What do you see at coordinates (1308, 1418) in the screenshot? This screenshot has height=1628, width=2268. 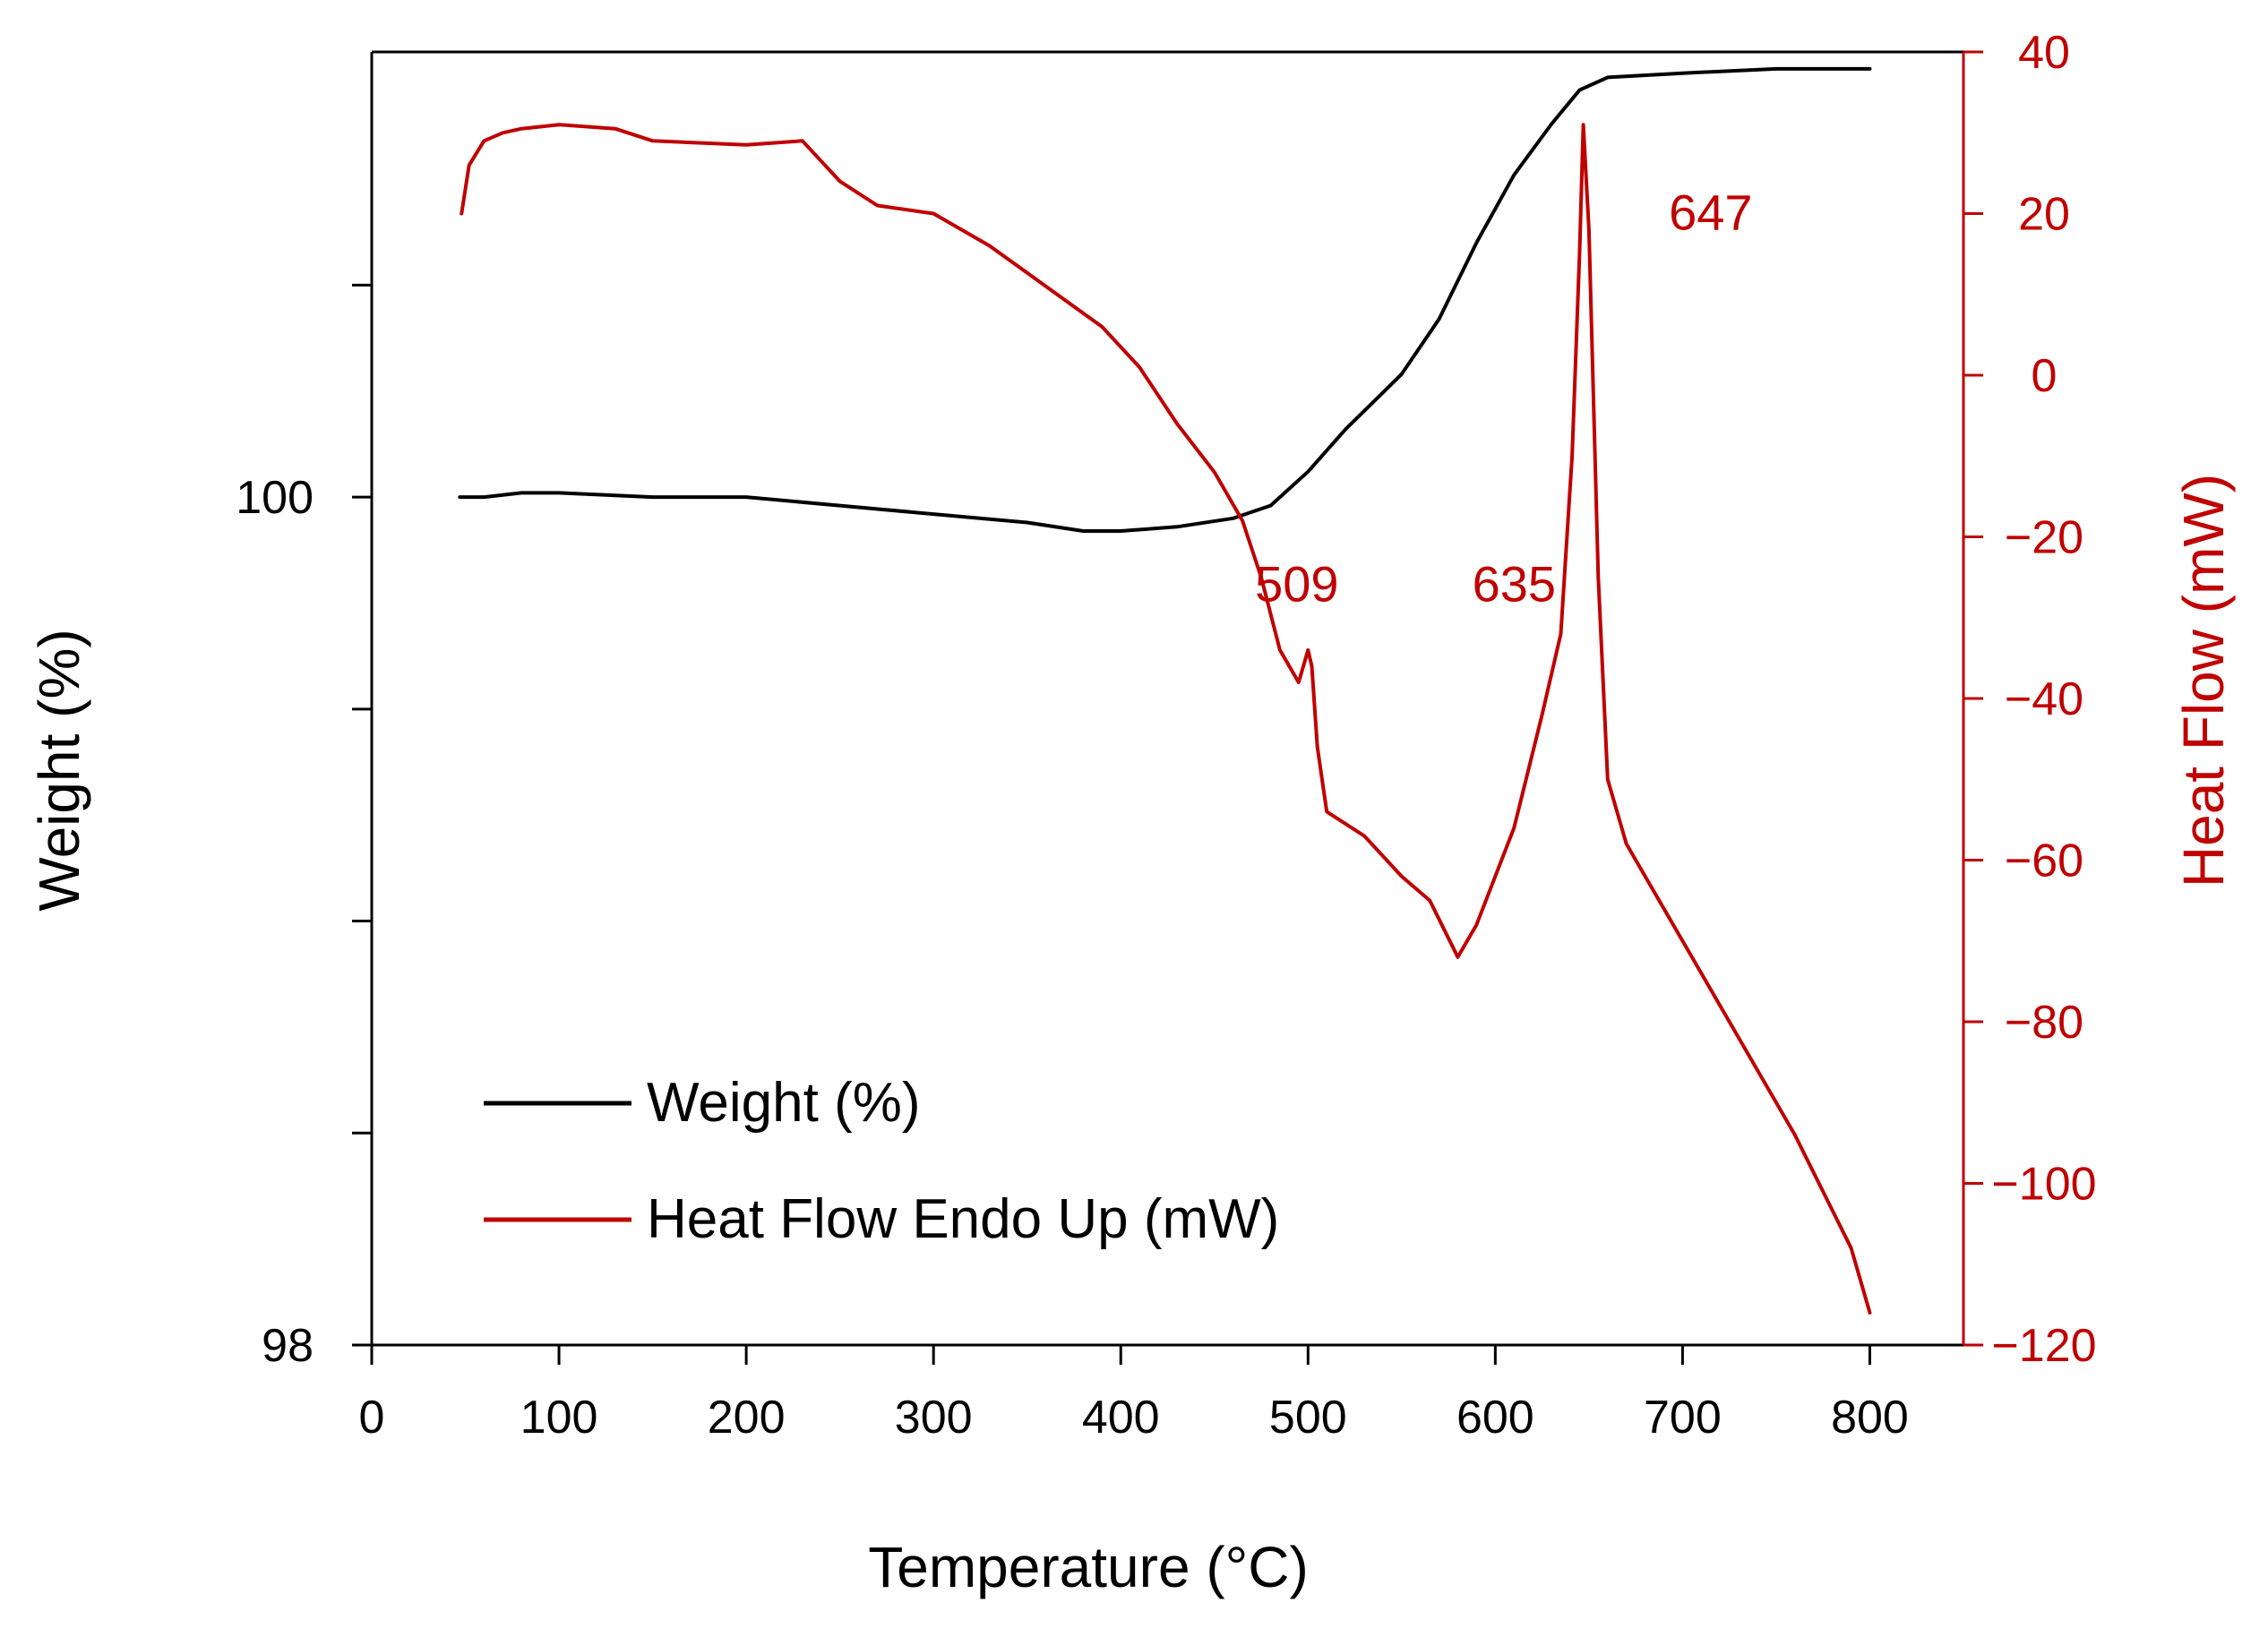 I see `x-tick-label-500: 500` at bounding box center [1308, 1418].